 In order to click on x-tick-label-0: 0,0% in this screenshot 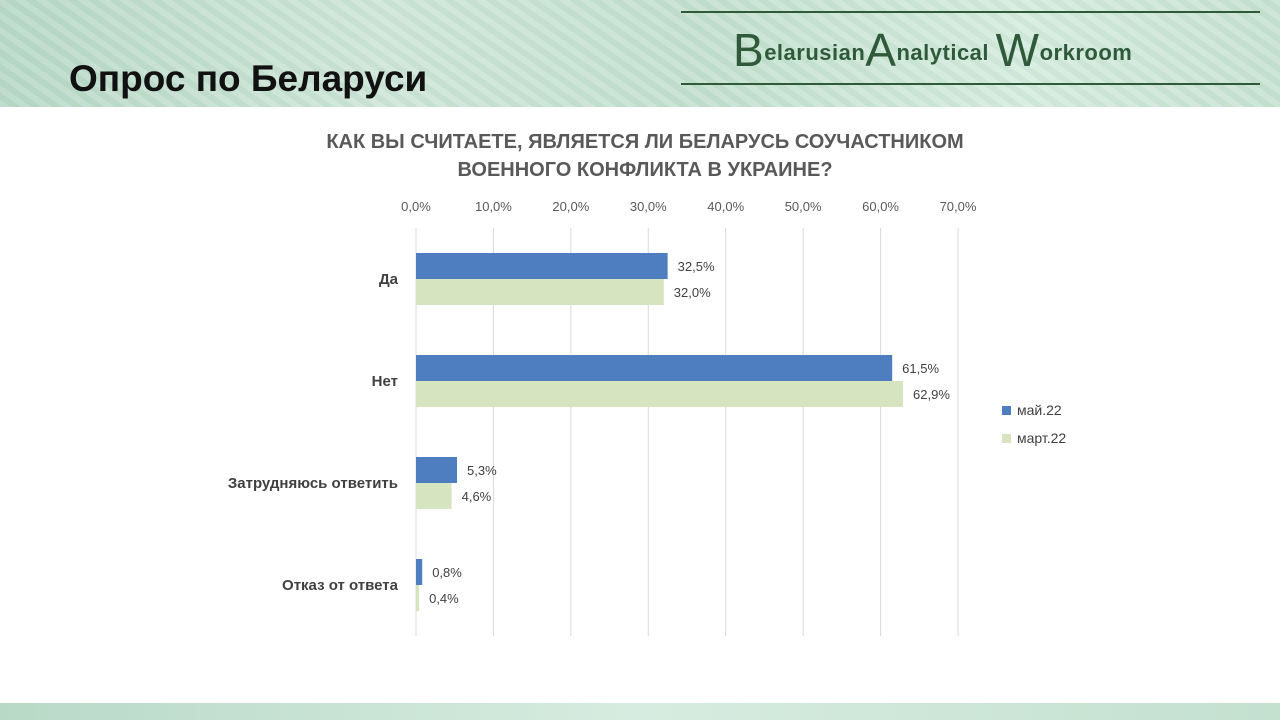, I will do `click(416, 206)`.